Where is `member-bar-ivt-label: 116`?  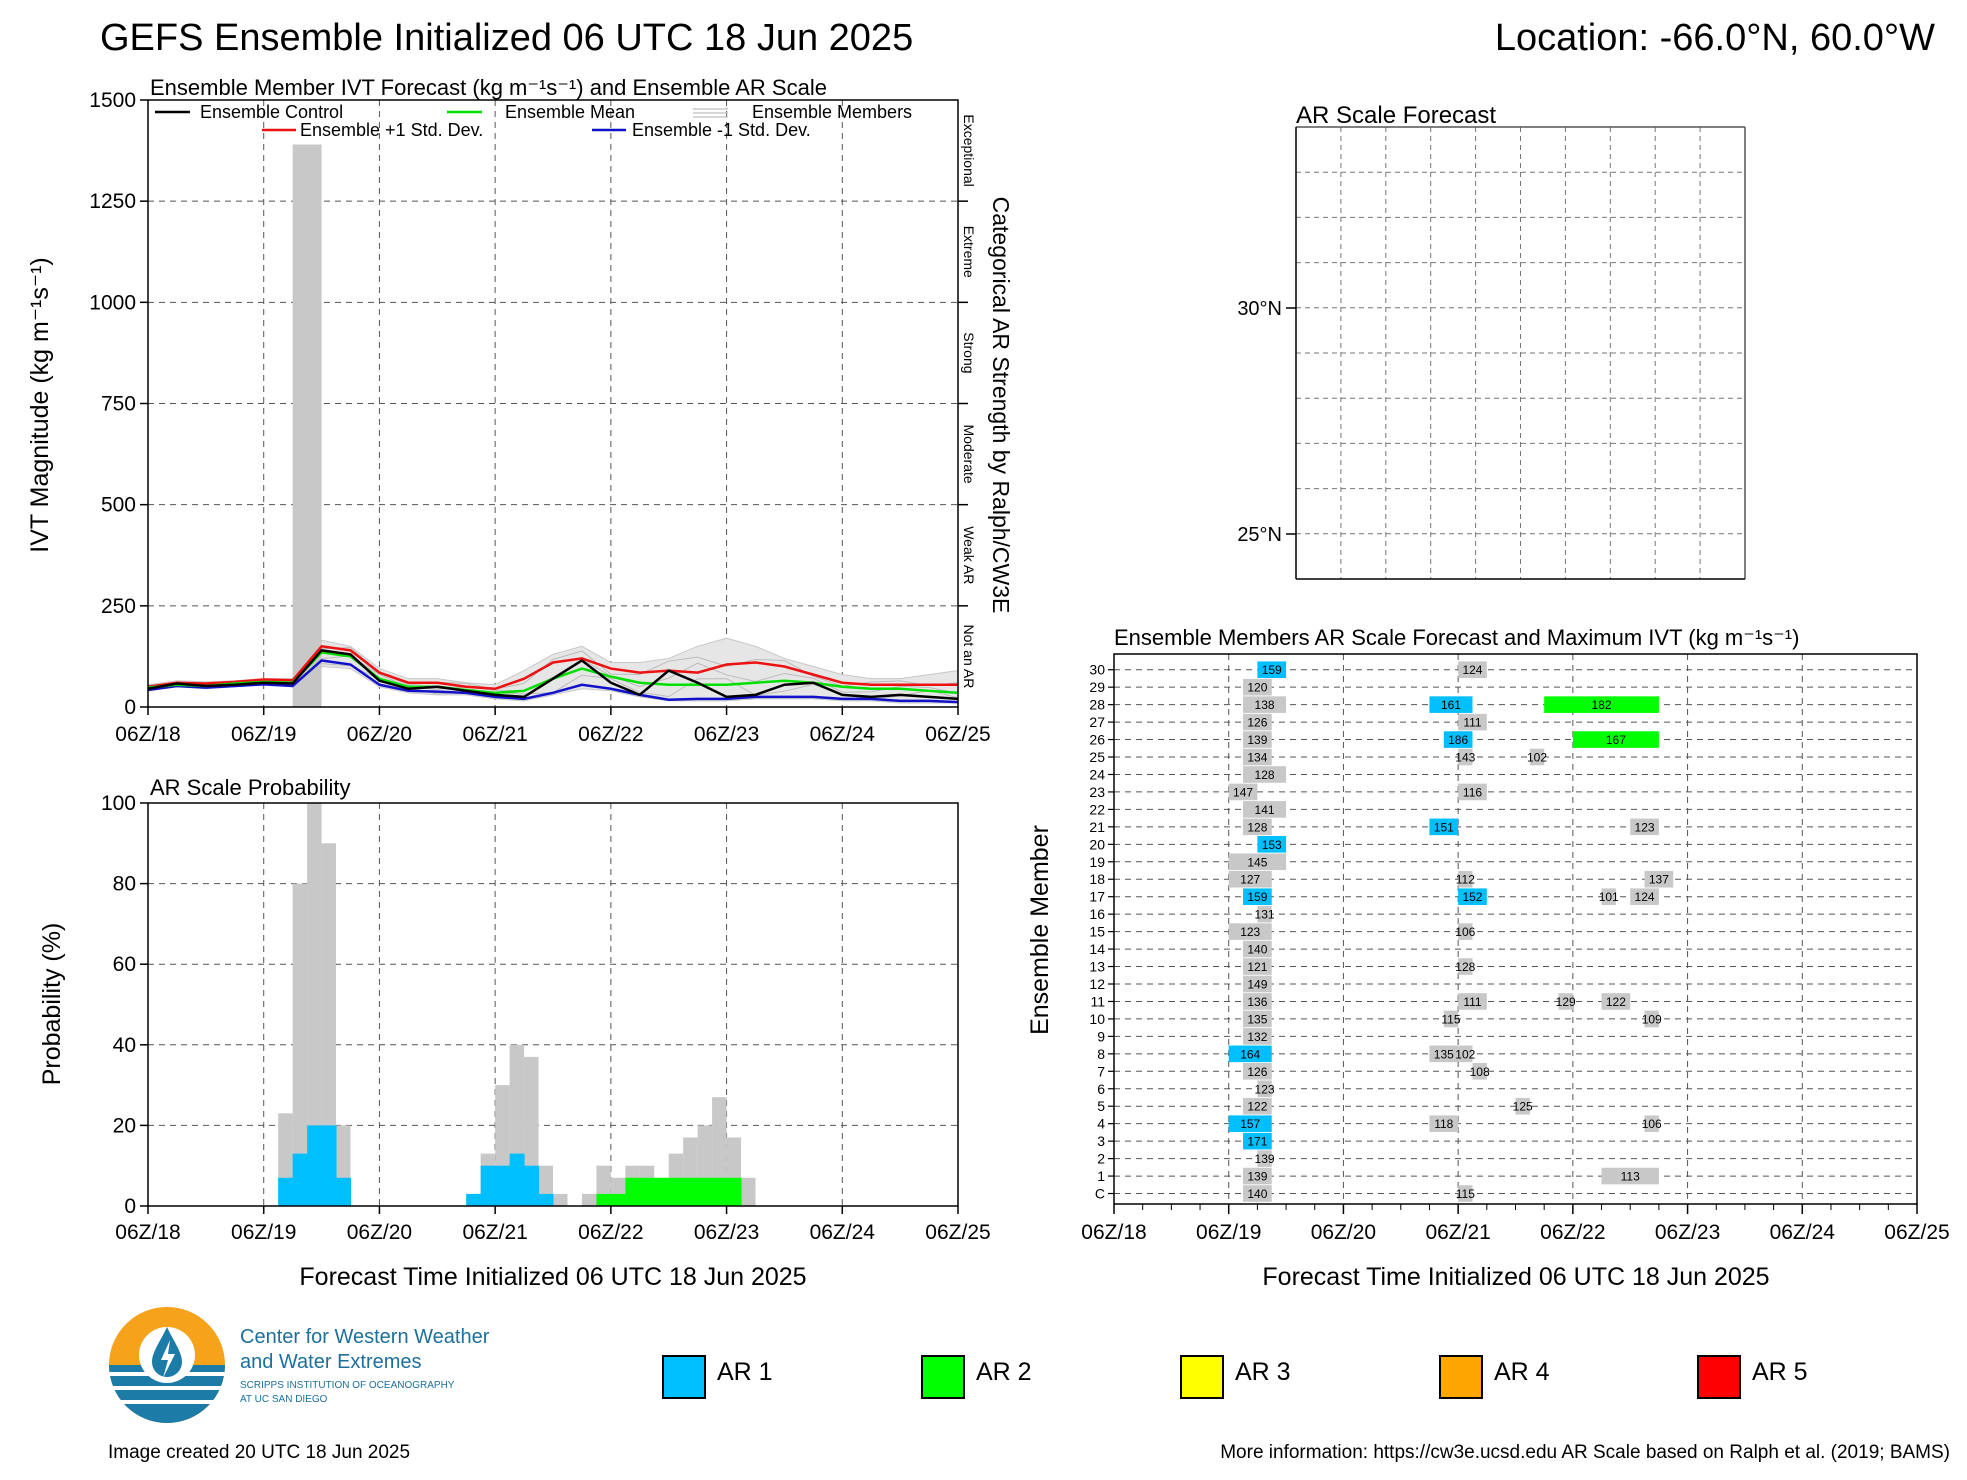
member-bar-ivt-label: 116 is located at coordinates (1472, 792).